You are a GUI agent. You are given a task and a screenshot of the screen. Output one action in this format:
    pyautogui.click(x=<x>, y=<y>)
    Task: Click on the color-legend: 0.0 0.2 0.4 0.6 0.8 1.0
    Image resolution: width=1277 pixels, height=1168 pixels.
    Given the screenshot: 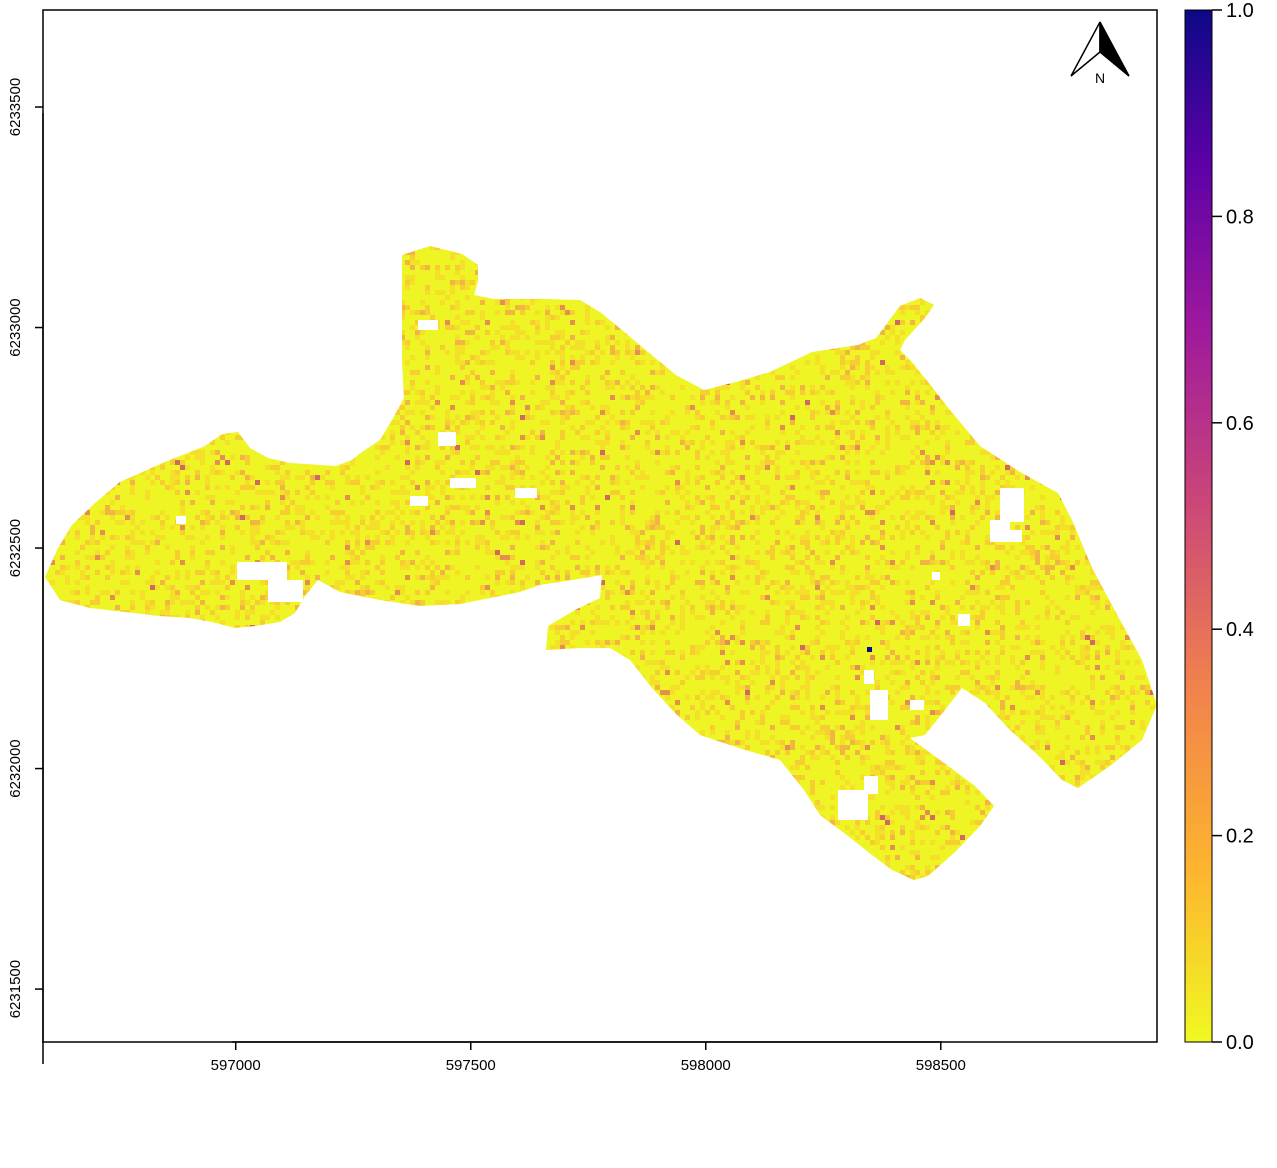 What is the action you would take?
    pyautogui.click(x=1219, y=527)
    